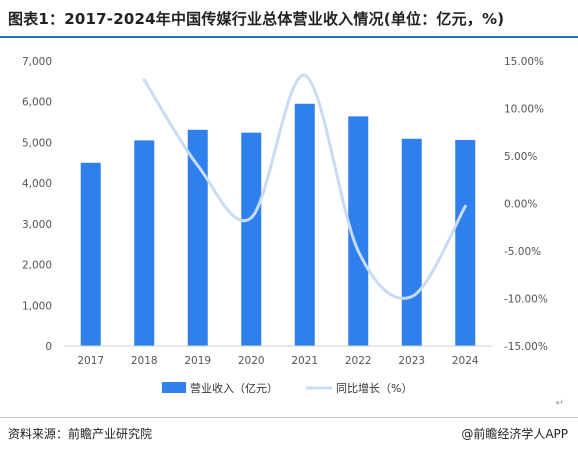 The height and width of the screenshot is (452, 578). Describe the element at coordinates (37, 225) in the screenshot. I see `left-tick-label: 3,000` at that location.